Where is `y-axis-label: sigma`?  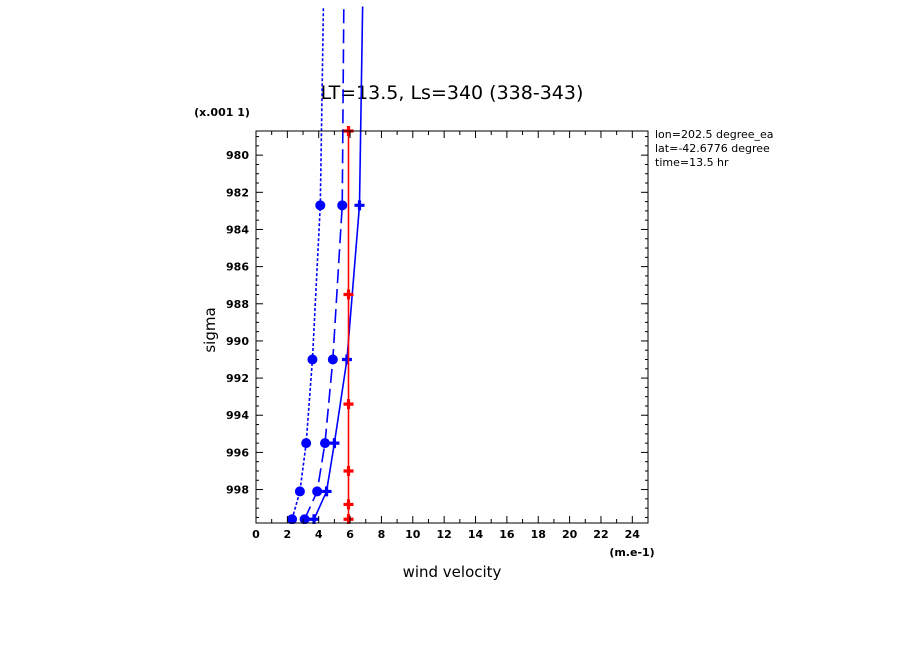
y-axis-label: sigma is located at coordinates (210, 329).